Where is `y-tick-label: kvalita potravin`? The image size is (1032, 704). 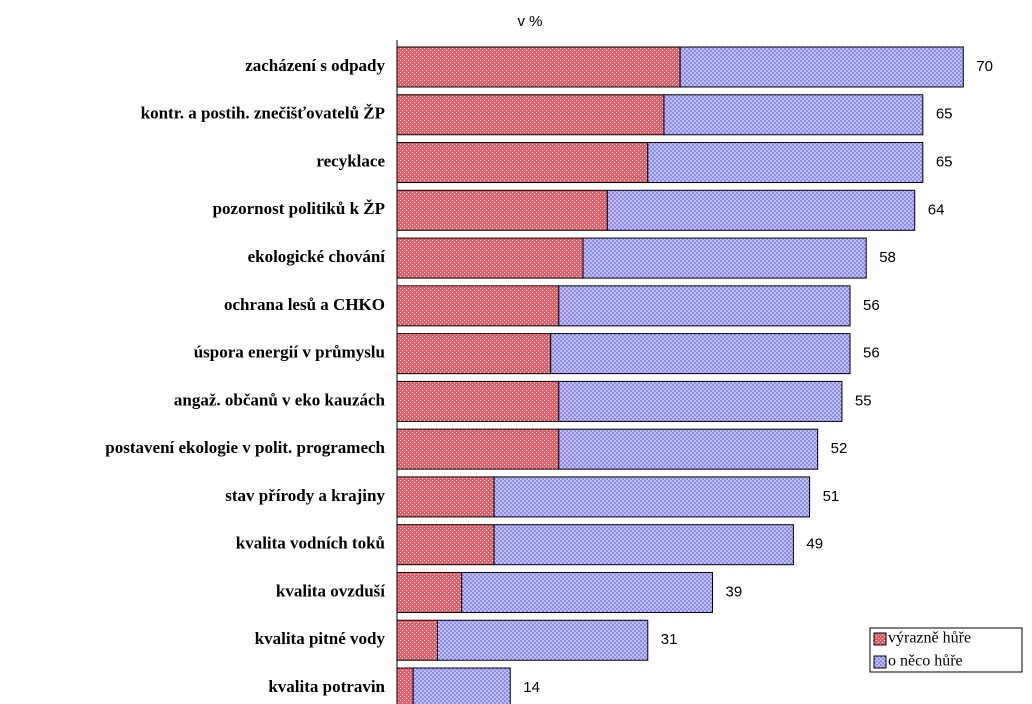 y-tick-label: kvalita potravin is located at coordinates (326, 686).